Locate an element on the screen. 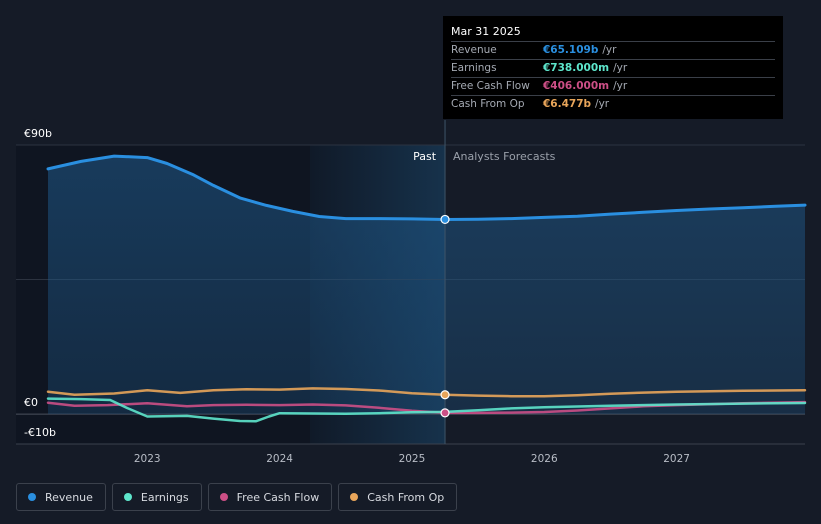 This screenshot has width=821, height=524. series-line-earnings is located at coordinates (426, 410).